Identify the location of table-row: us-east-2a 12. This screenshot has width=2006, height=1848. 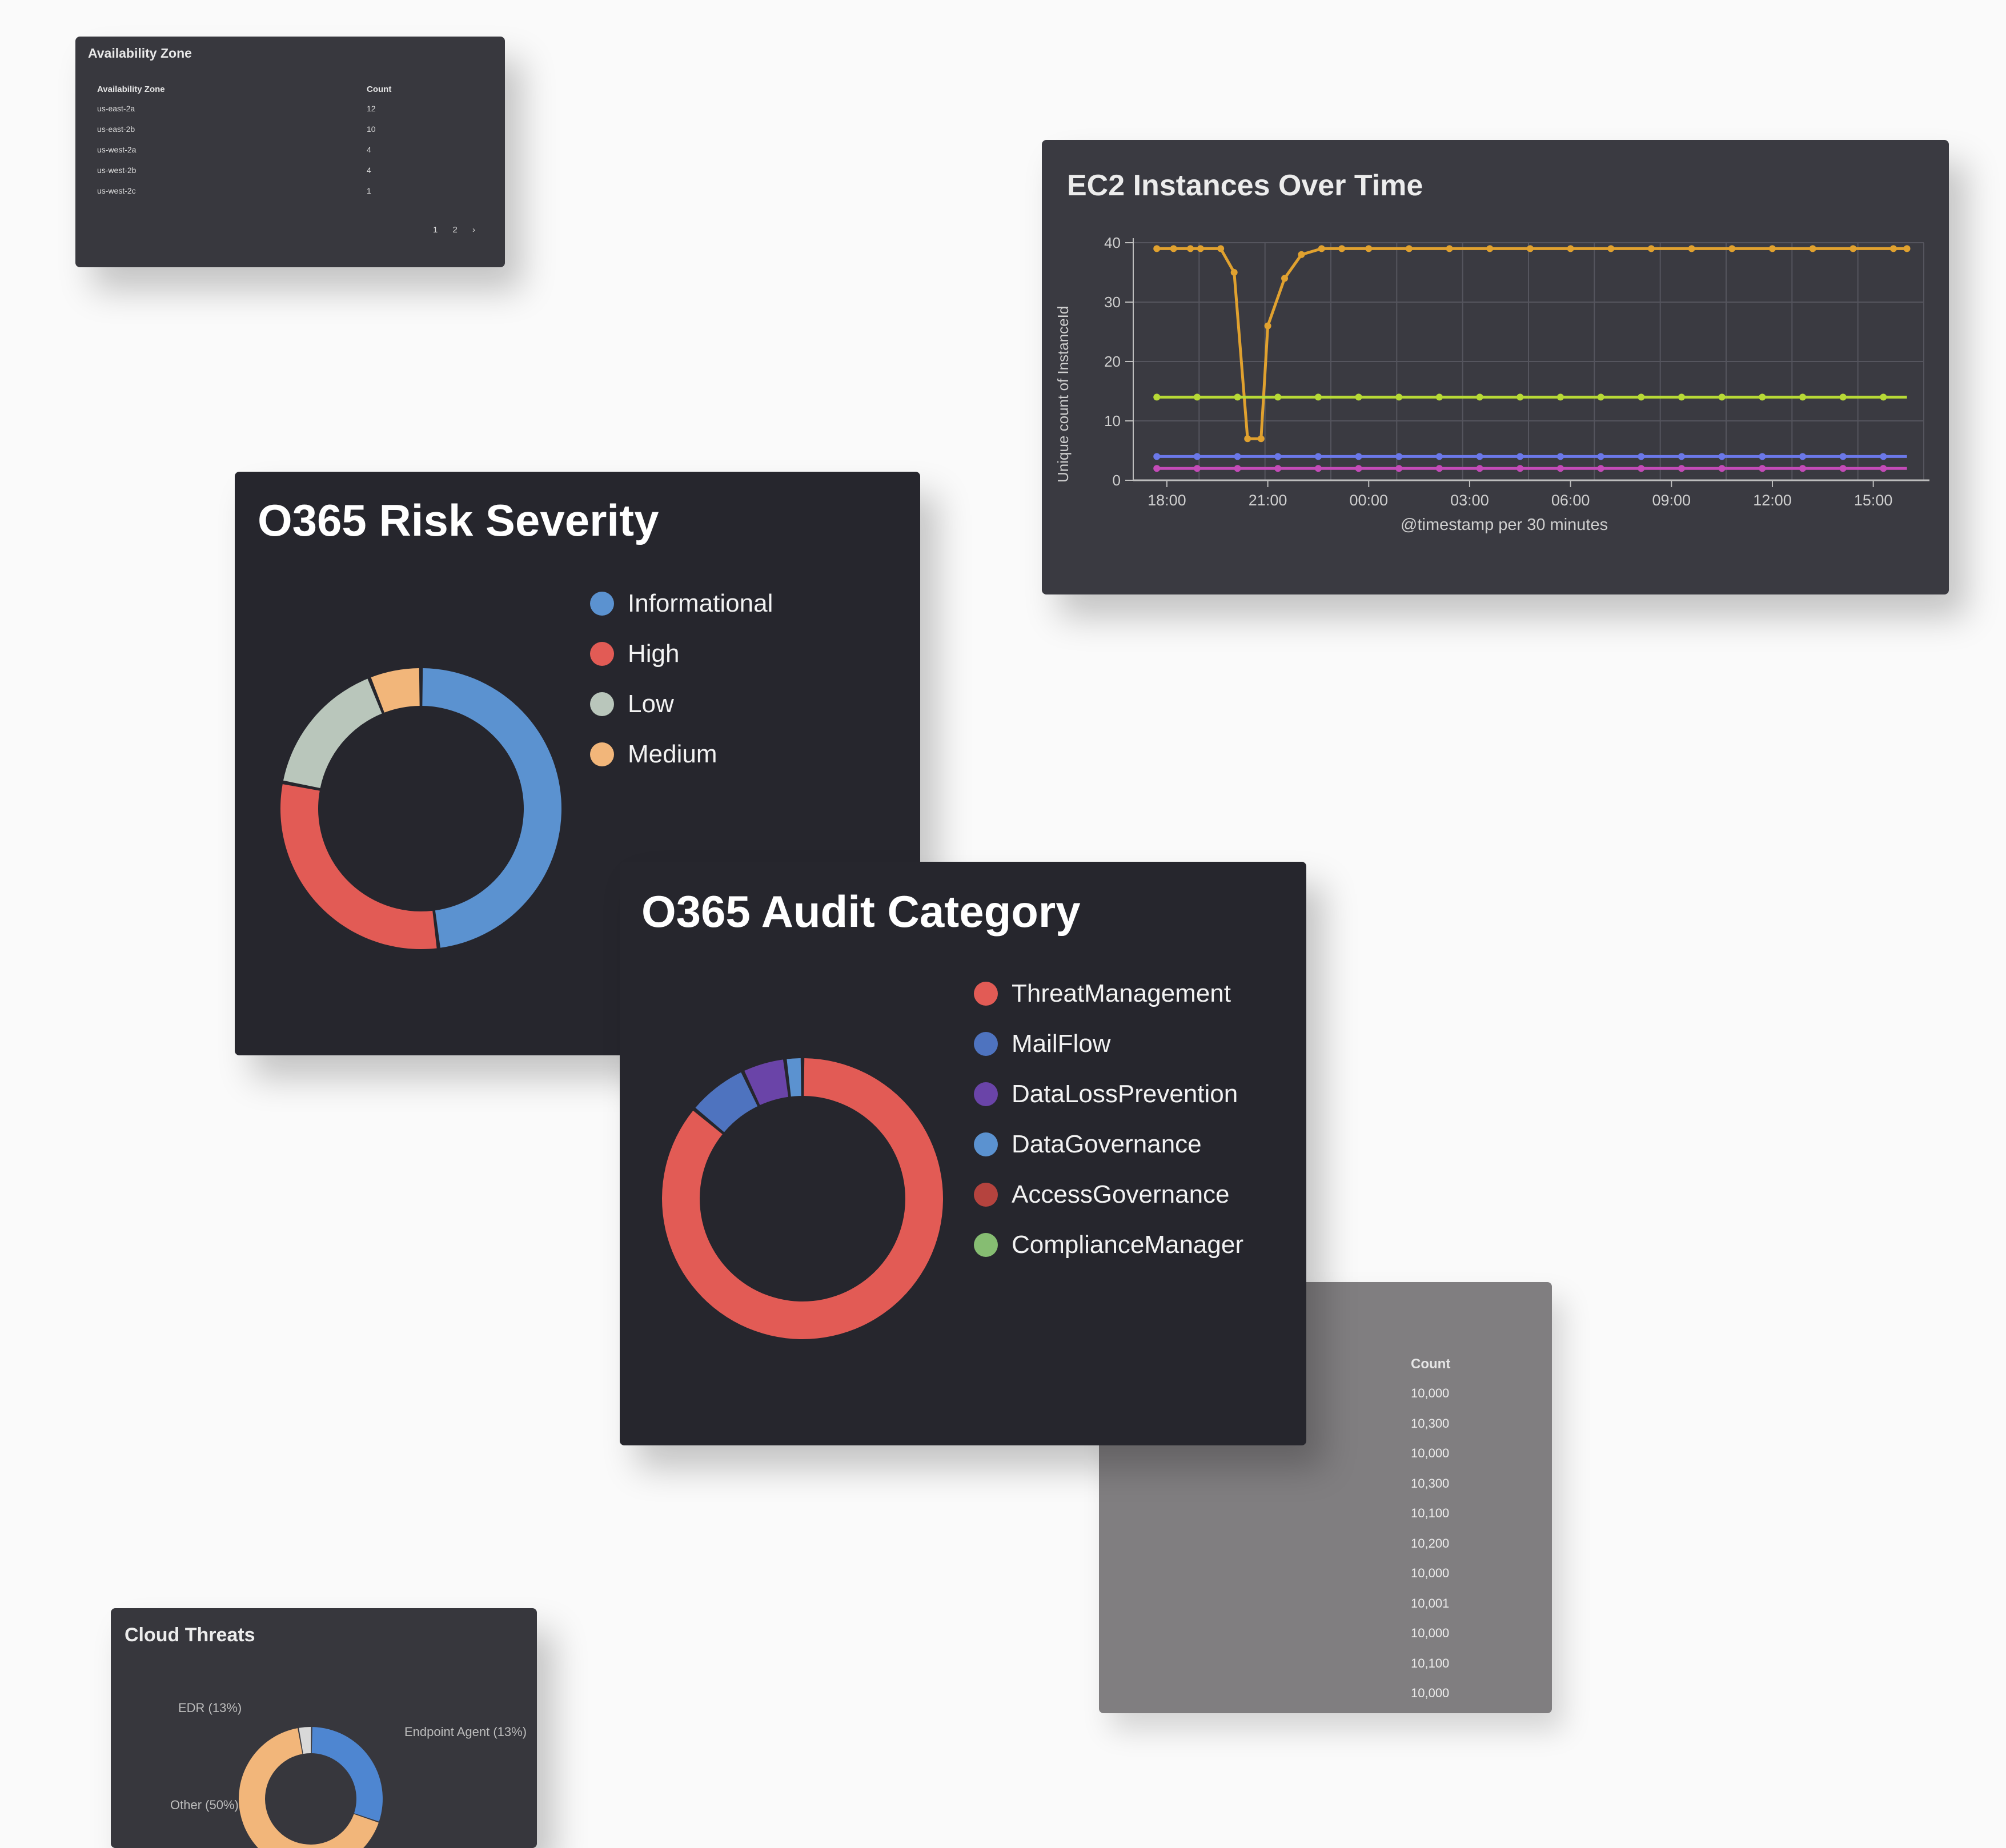
(268, 114).